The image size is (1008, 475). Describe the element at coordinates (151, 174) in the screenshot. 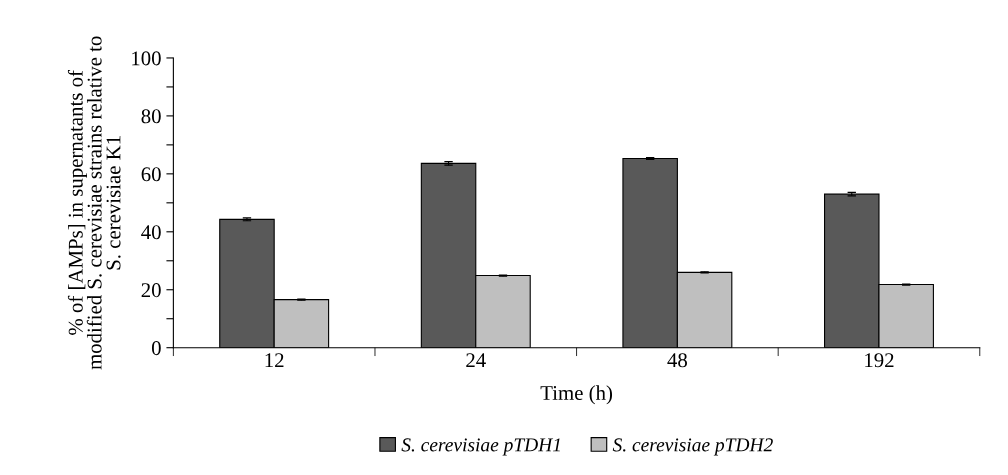

I see `y-tick-label: 60` at that location.